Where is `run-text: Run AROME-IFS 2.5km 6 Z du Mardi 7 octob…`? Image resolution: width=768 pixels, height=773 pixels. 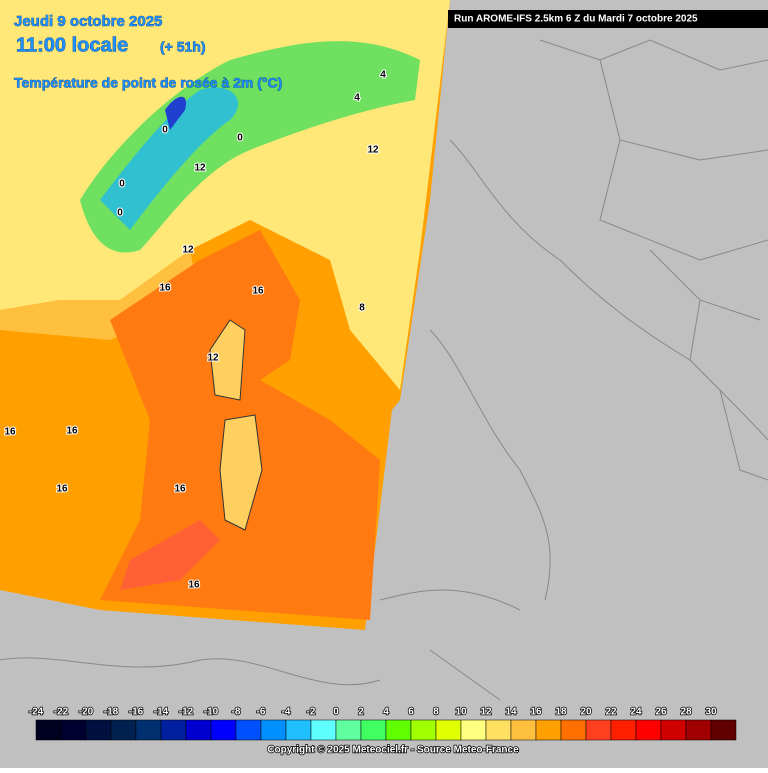
run-text: Run AROME-IFS 2.5km 6 Z du Mardi 7 octob… is located at coordinates (576, 19).